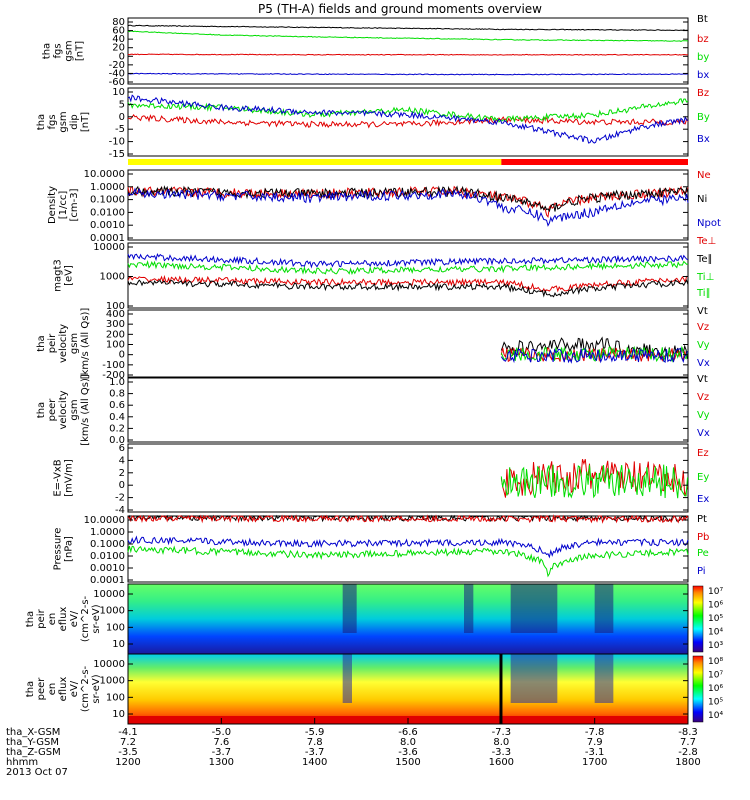 The height and width of the screenshot is (800, 750). What do you see at coordinates (113, 375) in the screenshot?
I see `y-tick-label: -200` at bounding box center [113, 375].